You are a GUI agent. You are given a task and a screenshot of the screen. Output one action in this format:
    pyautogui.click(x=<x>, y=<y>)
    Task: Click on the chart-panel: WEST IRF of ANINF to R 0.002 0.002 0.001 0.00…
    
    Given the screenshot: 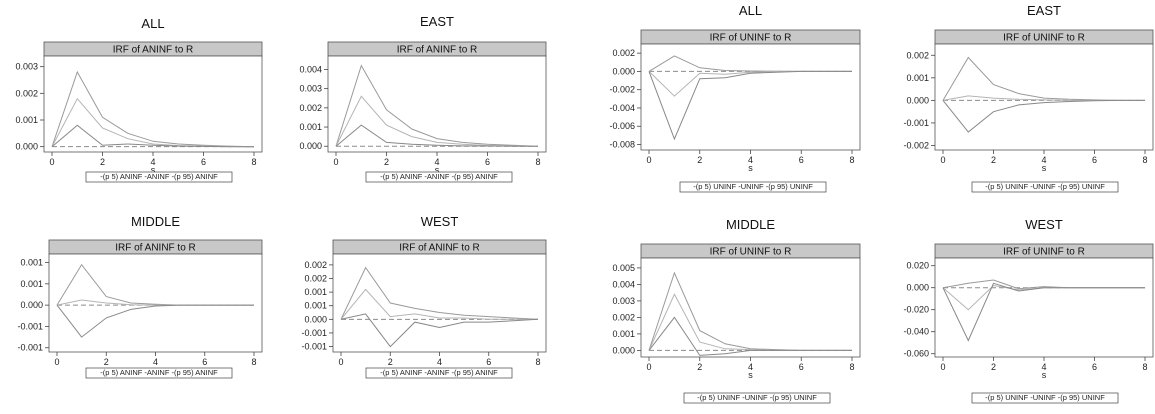 What is the action you would take?
    pyautogui.click(x=424, y=296)
    